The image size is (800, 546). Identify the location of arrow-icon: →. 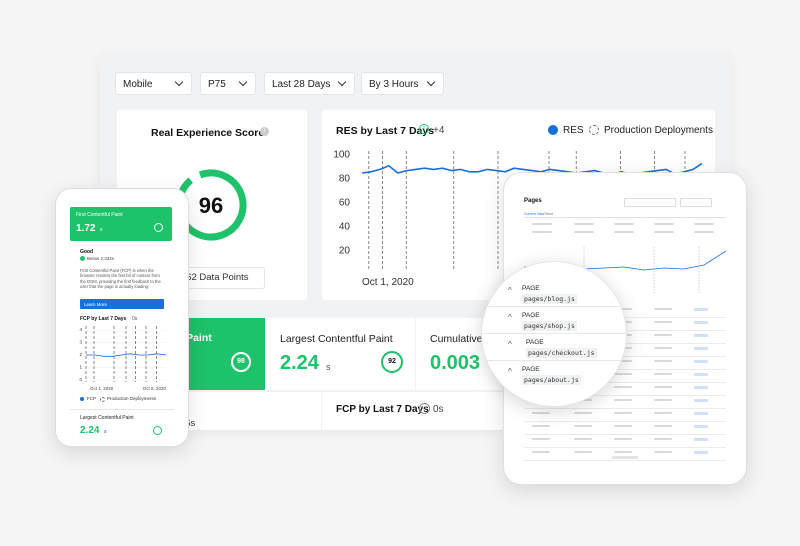
(424, 408).